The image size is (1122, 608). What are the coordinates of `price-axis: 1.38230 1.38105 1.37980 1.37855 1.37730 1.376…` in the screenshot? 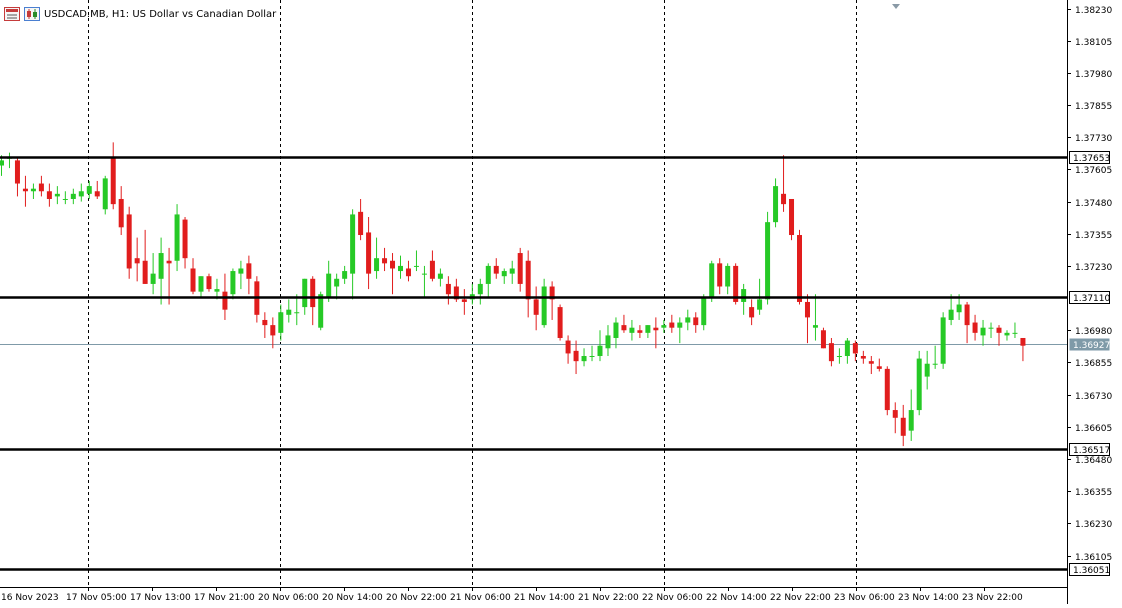 It's located at (1089, 284).